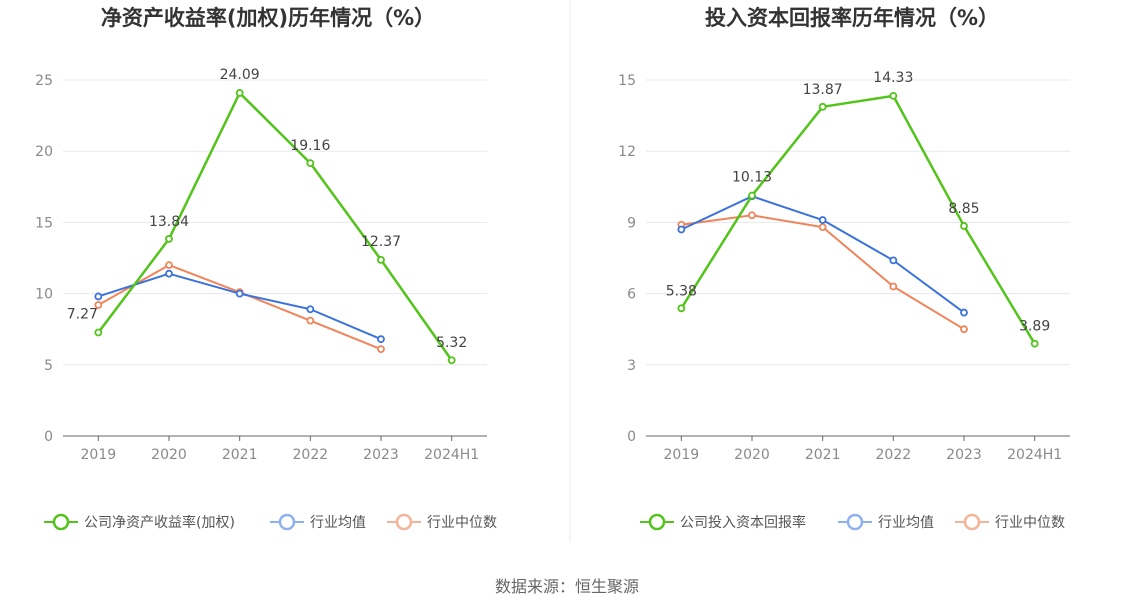 This screenshot has width=1134, height=612. What do you see at coordinates (451, 343) in the screenshot?
I see `data-label: 5.32` at bounding box center [451, 343].